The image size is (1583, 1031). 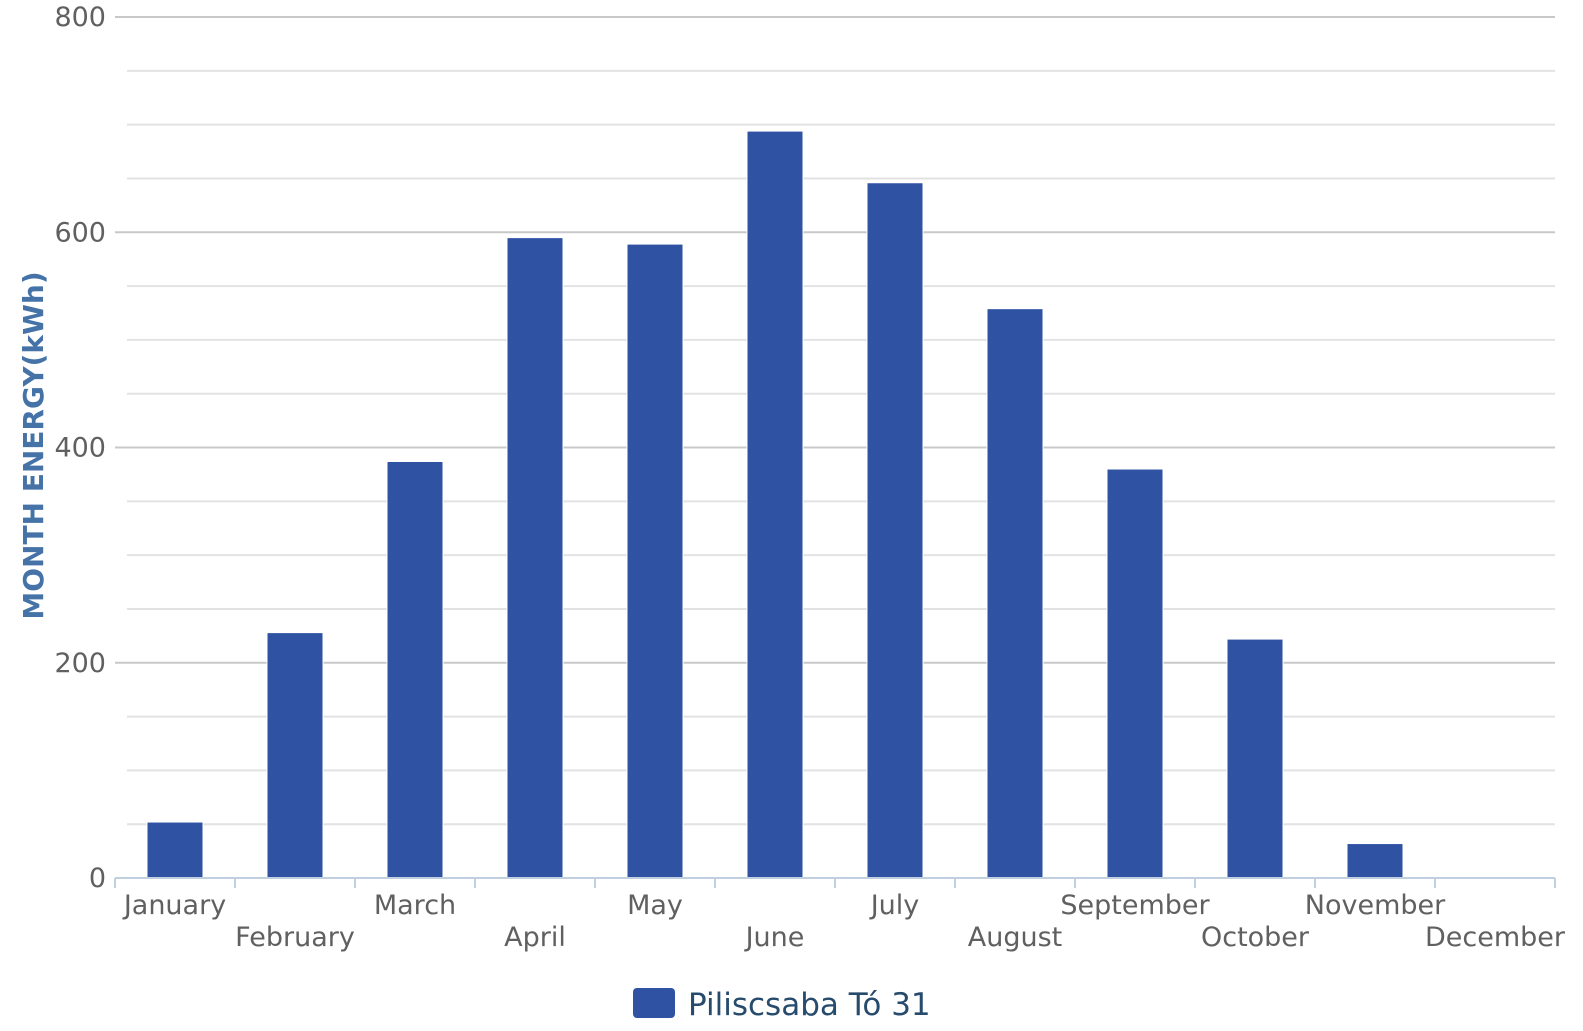 What do you see at coordinates (80, 663) in the screenshot?
I see `y-tick-label: 200` at bounding box center [80, 663].